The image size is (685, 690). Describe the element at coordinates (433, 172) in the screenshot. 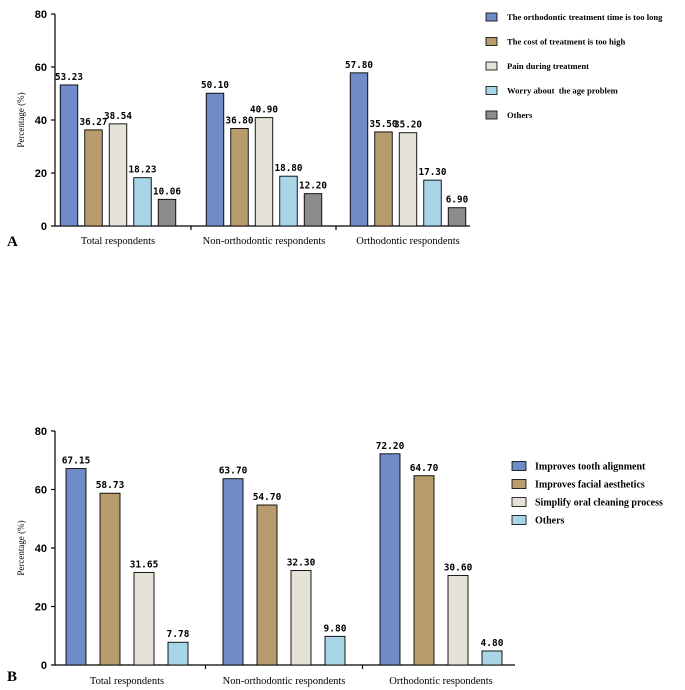

I see `data-label: 17.30` at that location.